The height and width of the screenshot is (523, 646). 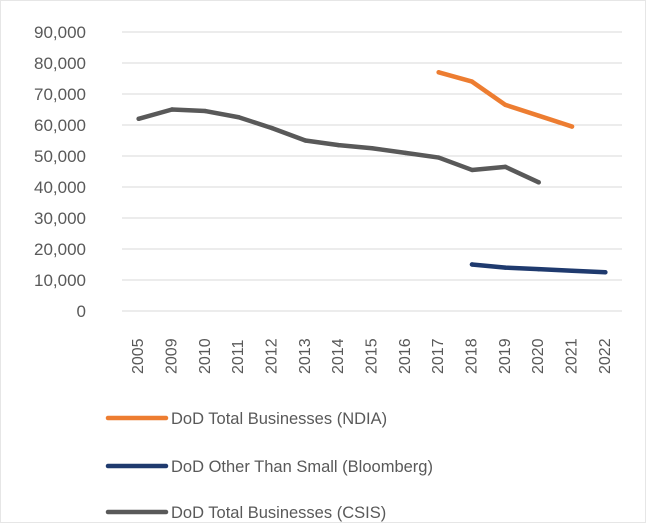 What do you see at coordinates (81, 311) in the screenshot?
I see `y-tick-label: 0` at bounding box center [81, 311].